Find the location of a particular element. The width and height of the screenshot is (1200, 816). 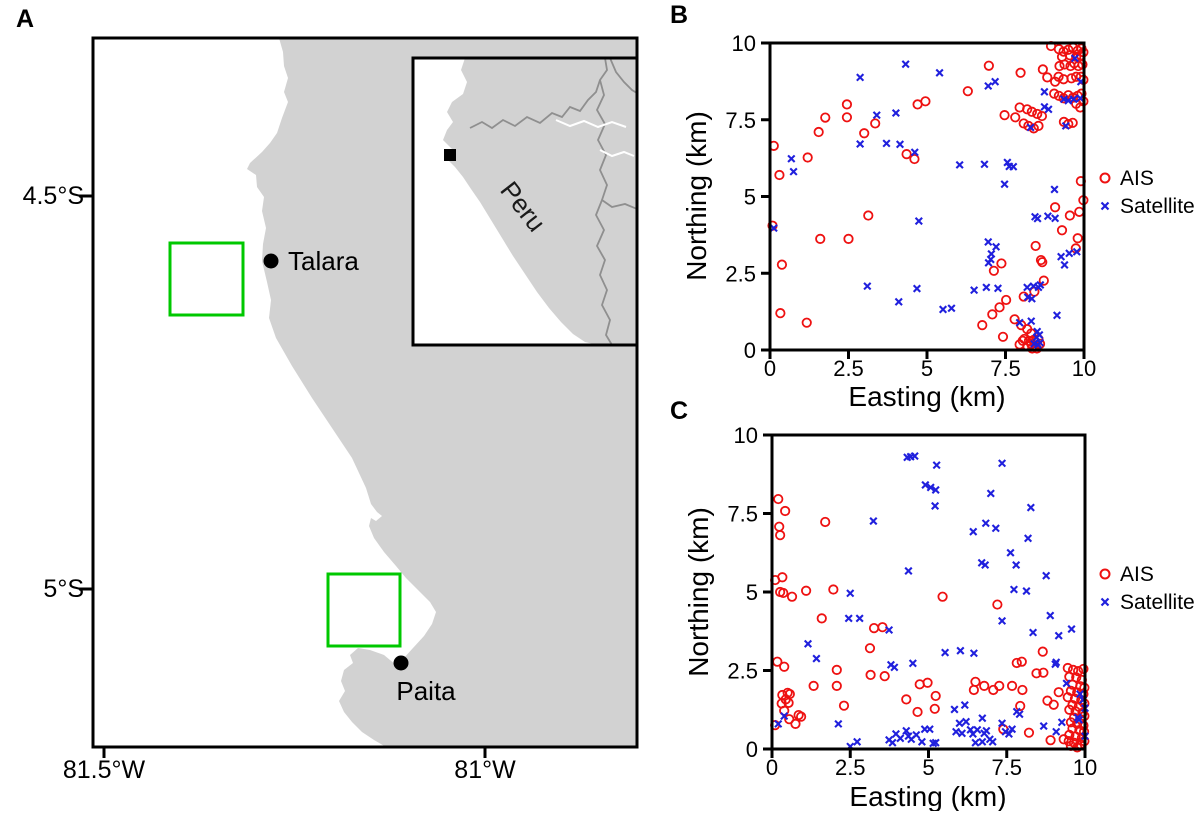

x-axis-title-b: Easting (km) is located at coordinates (926, 396).